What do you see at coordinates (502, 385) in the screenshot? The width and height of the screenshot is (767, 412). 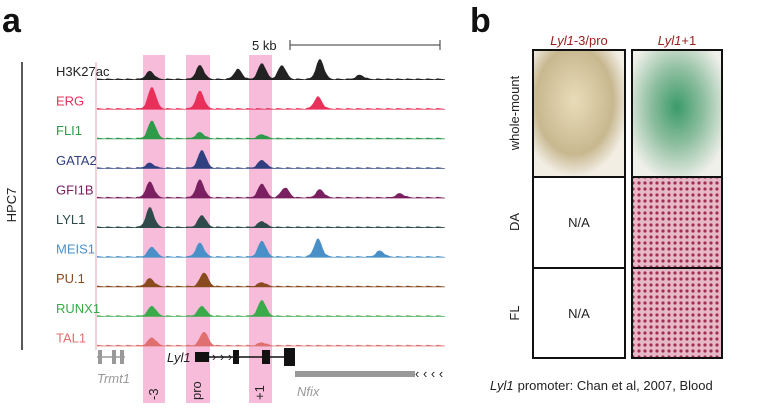 I see `caption-gene: Lyl1` at bounding box center [502, 385].